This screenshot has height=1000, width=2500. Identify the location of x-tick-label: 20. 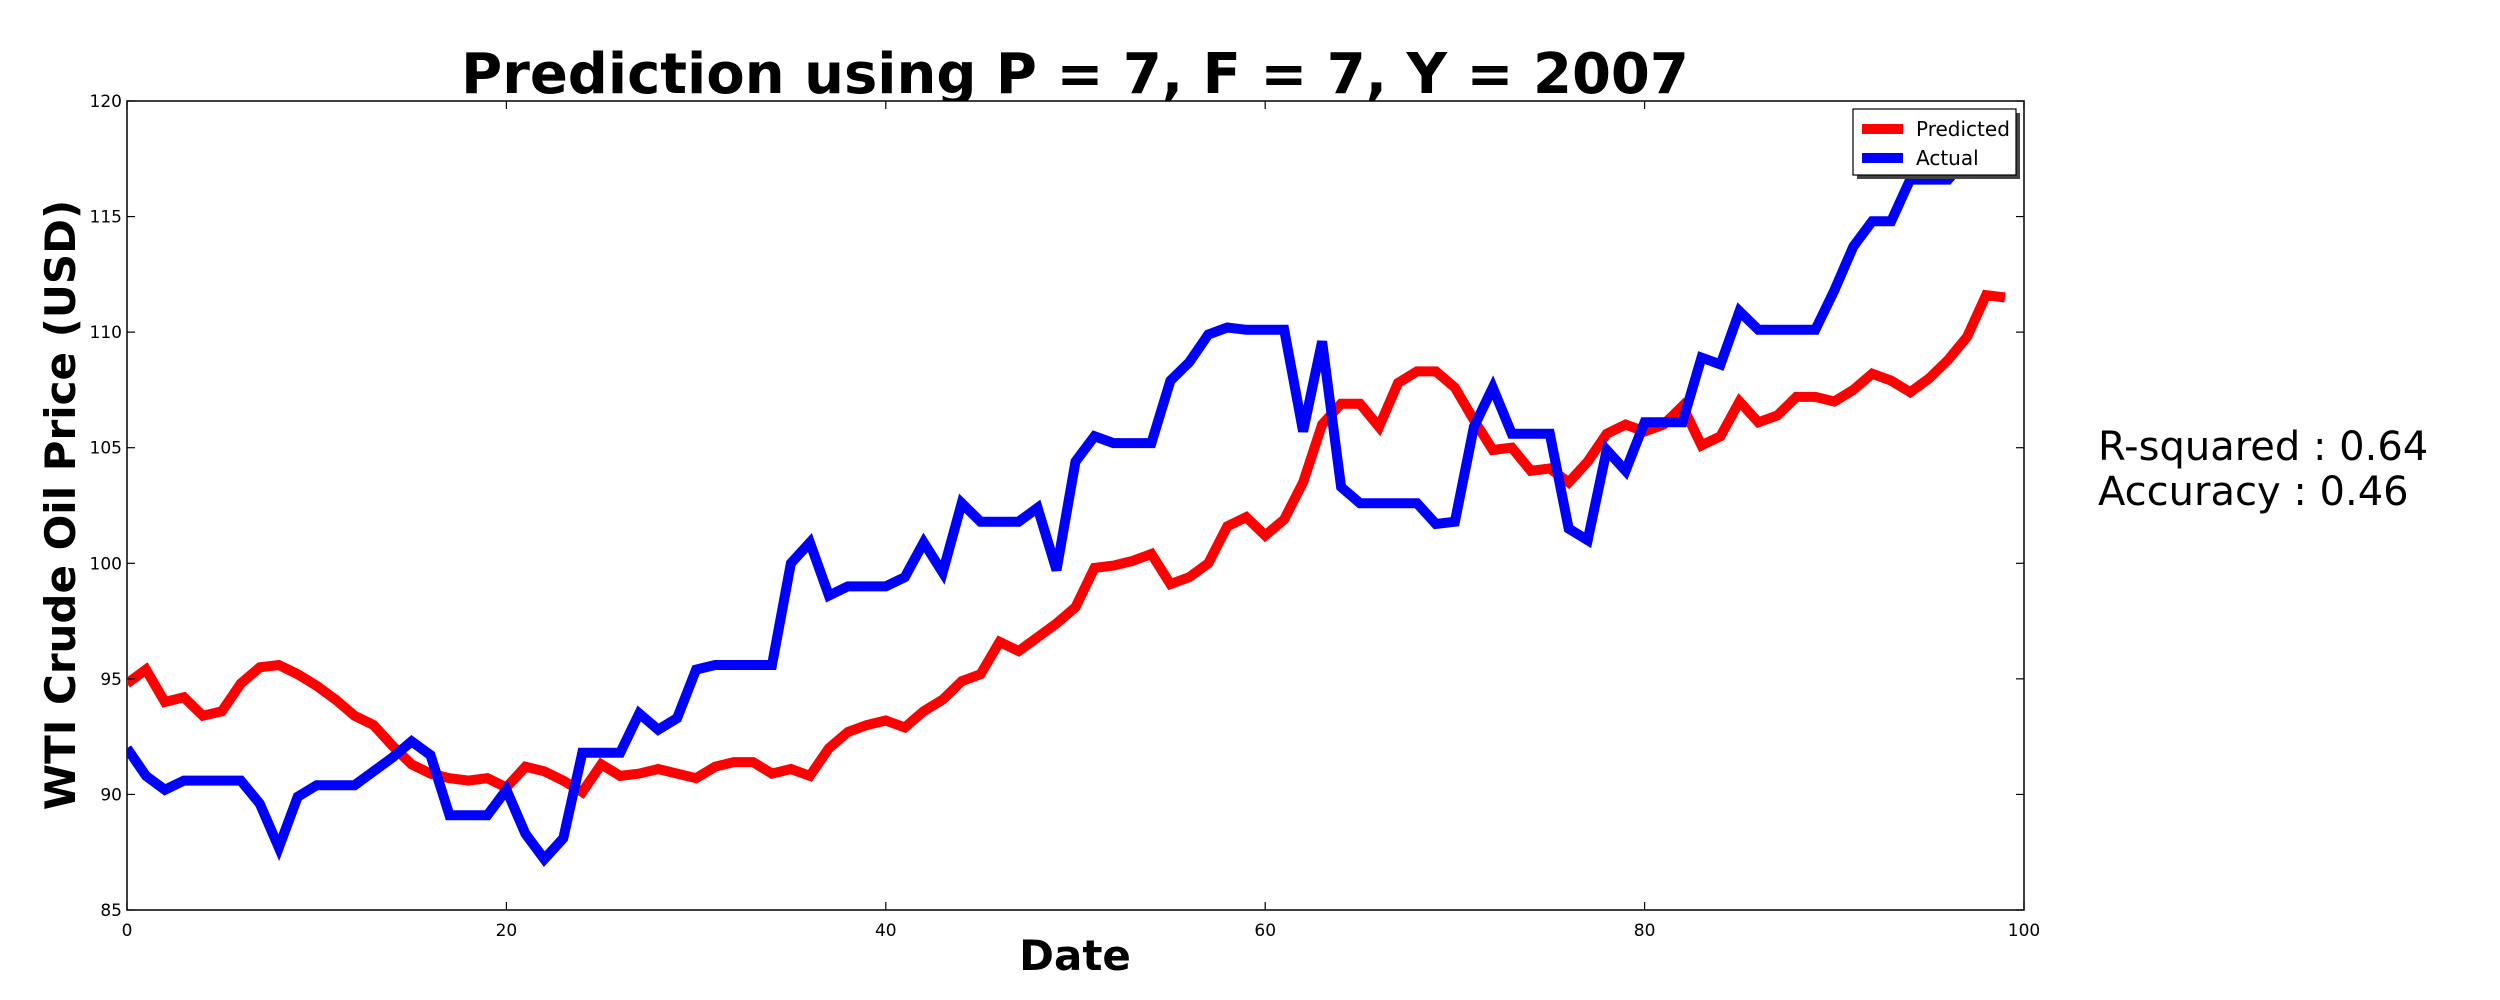
(507, 931).